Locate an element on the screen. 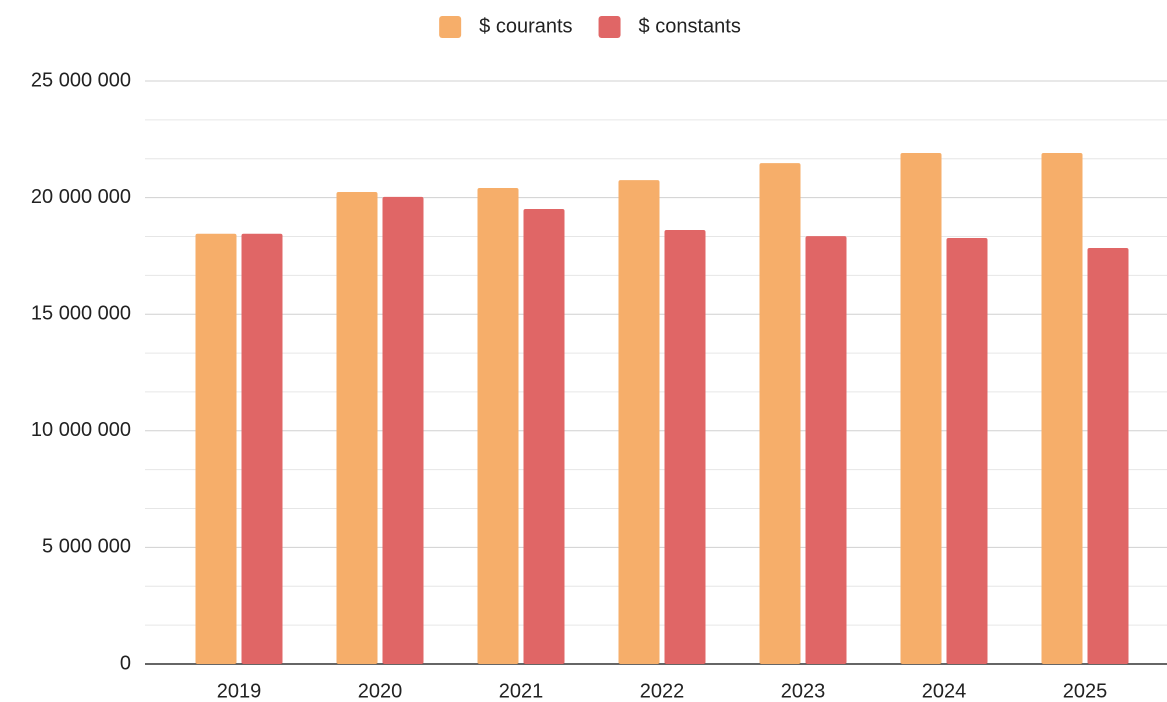 The width and height of the screenshot is (1167, 702). x-tick-label: 2025 is located at coordinates (1085, 691).